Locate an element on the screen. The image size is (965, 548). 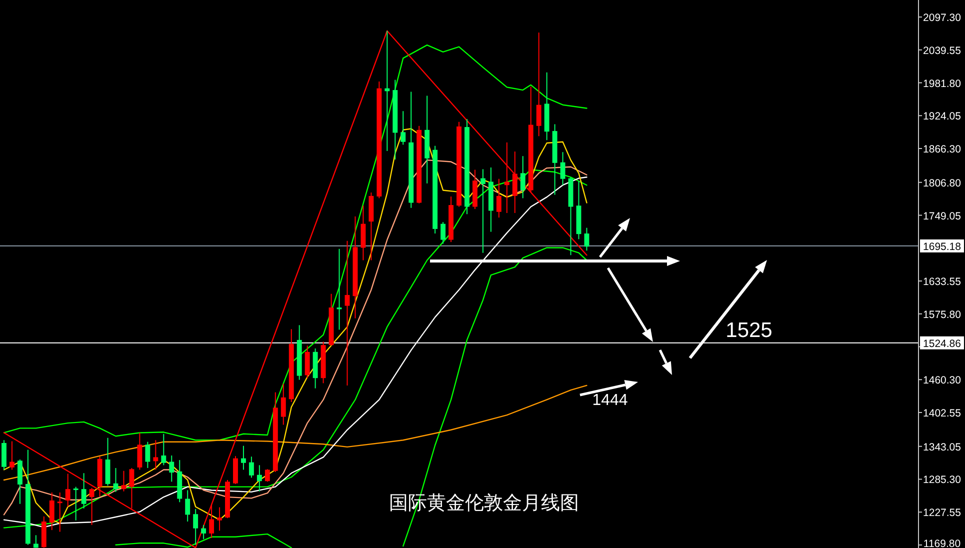
annotation: 1525 is located at coordinates (749, 330).